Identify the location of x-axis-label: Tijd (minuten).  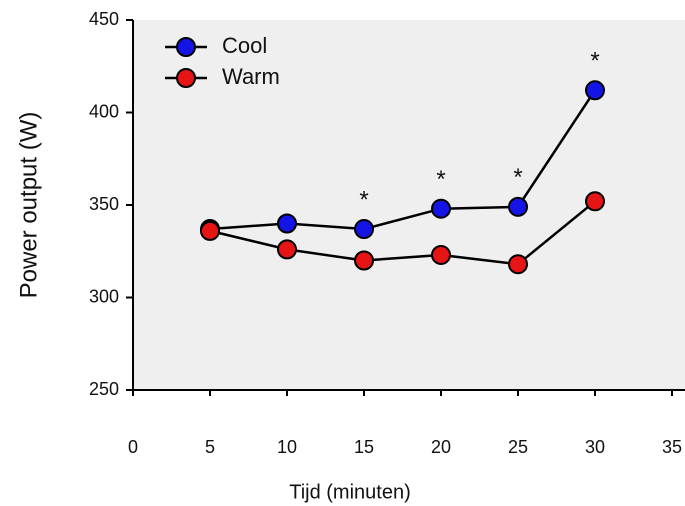
(350, 492).